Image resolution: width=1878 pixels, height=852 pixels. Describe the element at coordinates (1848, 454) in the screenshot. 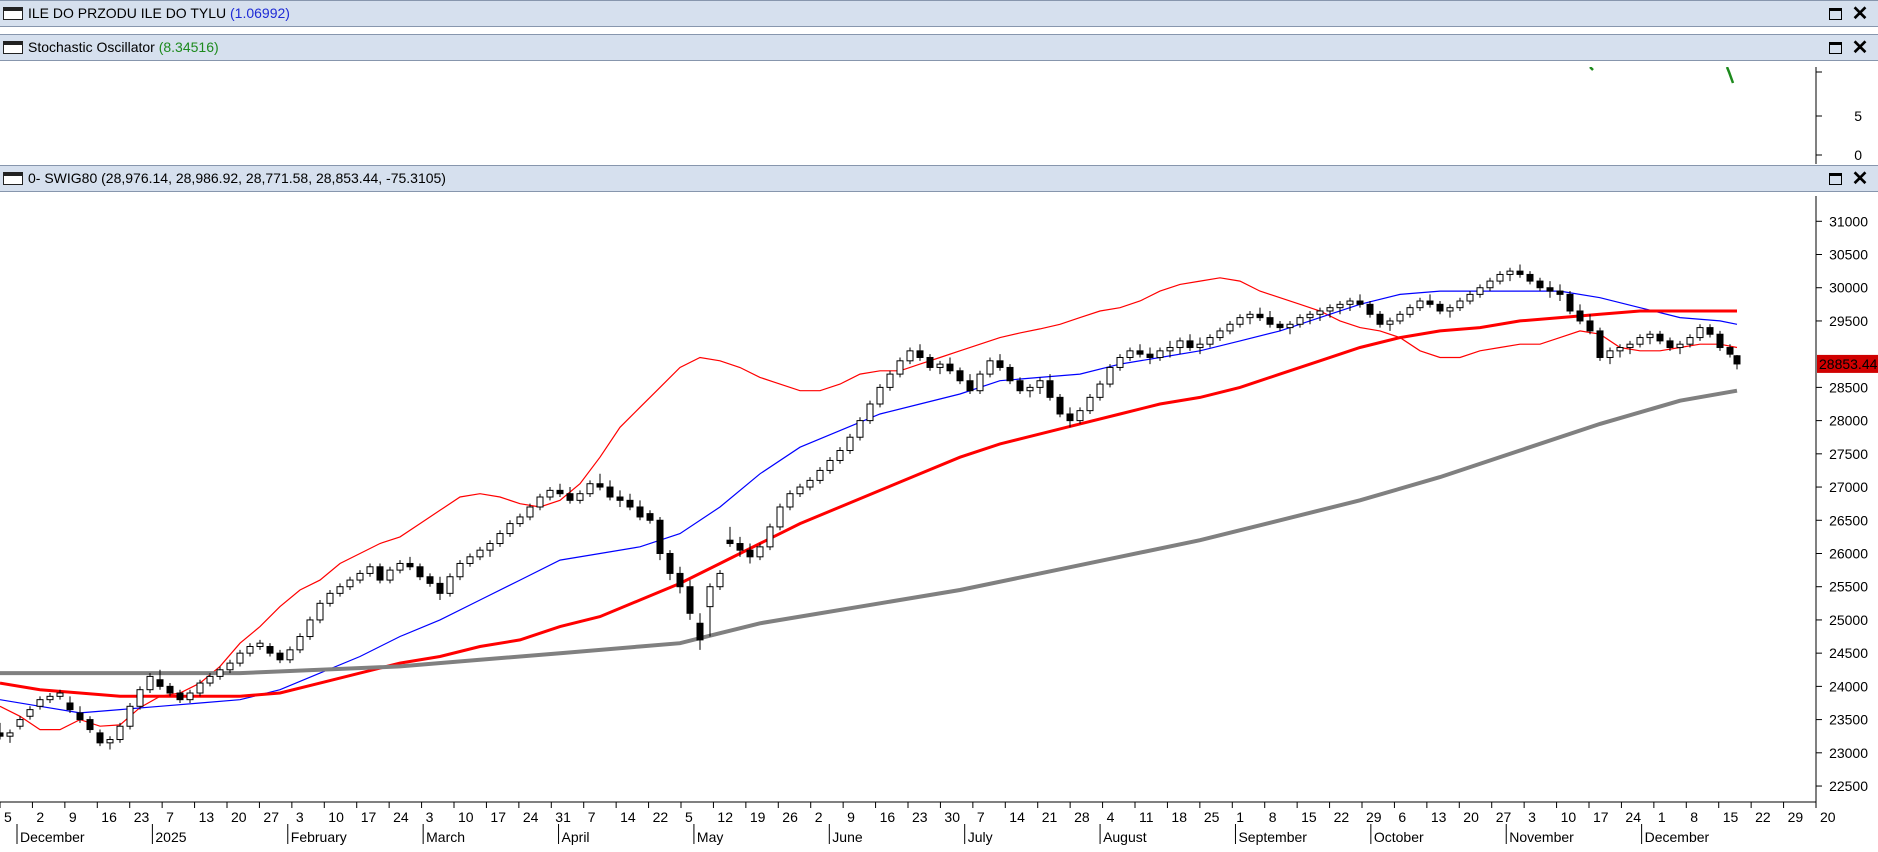

I see `price-tick-label: 27500` at that location.